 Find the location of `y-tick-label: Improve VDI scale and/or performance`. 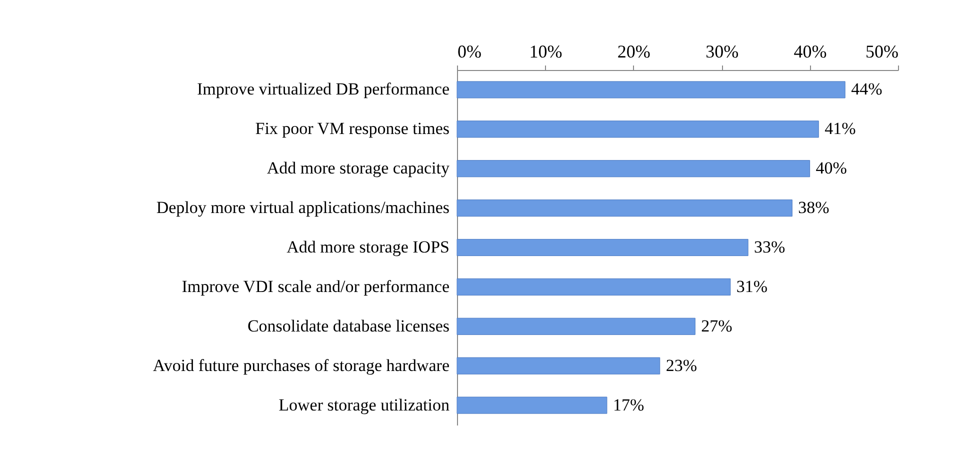

y-tick-label: Improve VDI scale and/or performance is located at coordinates (316, 286).